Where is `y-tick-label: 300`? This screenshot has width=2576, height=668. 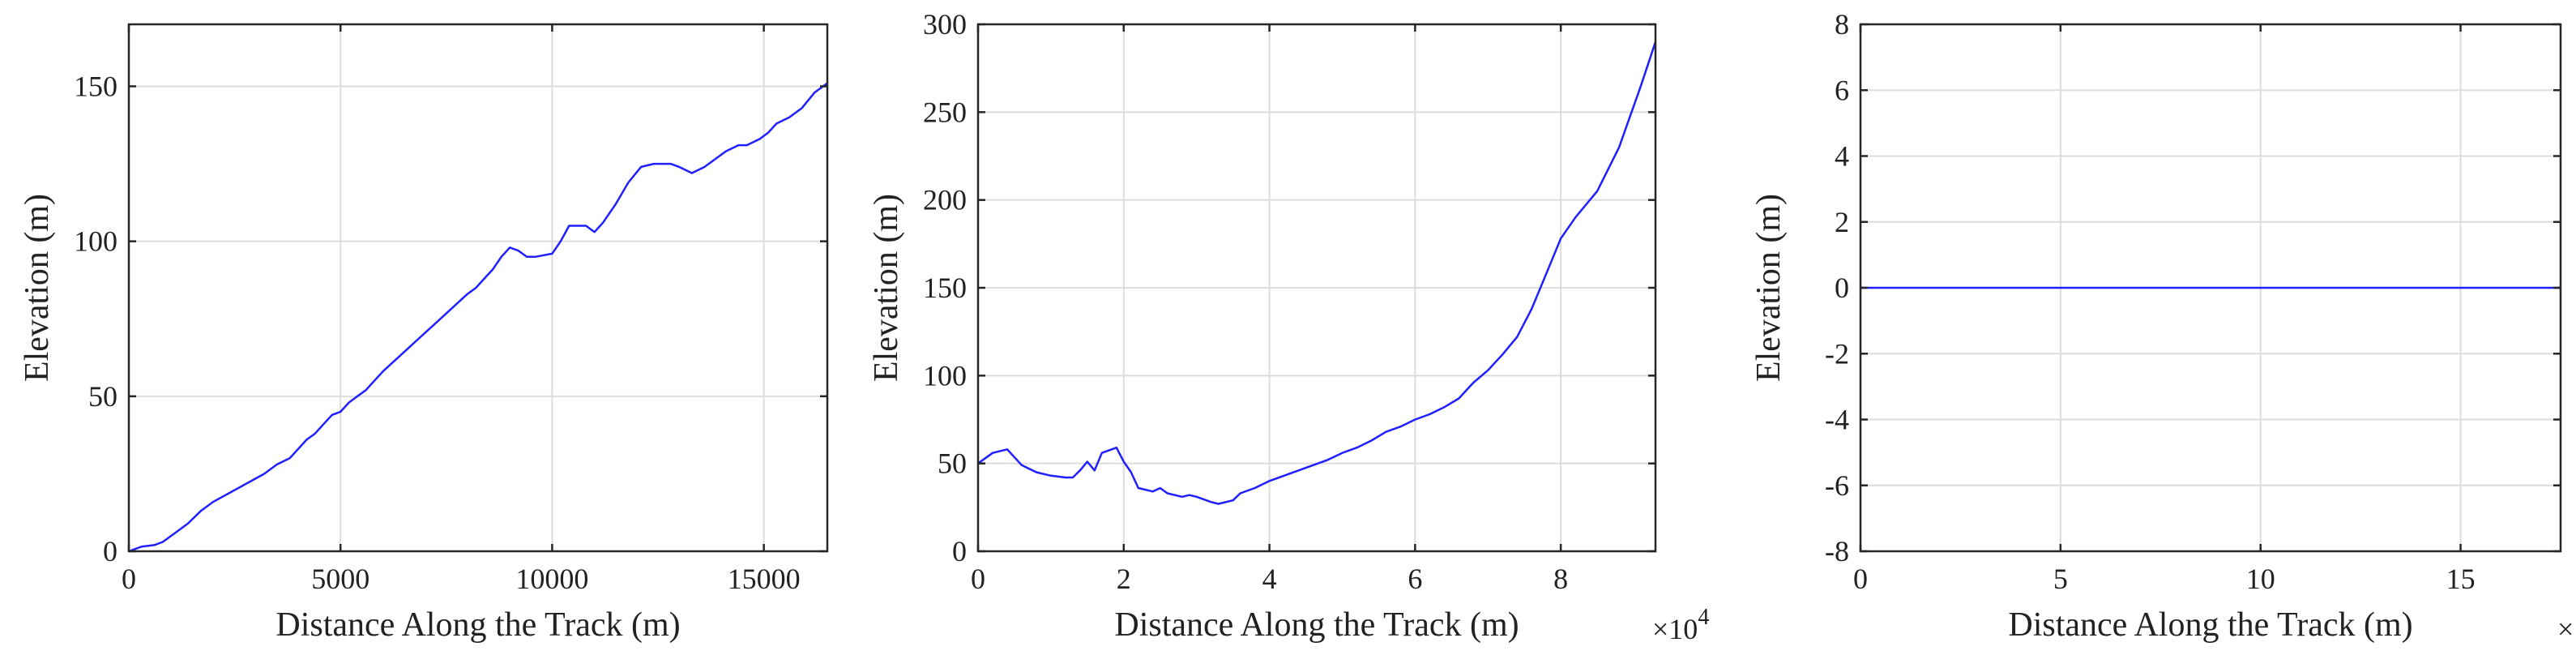
y-tick-label: 300 is located at coordinates (945, 24).